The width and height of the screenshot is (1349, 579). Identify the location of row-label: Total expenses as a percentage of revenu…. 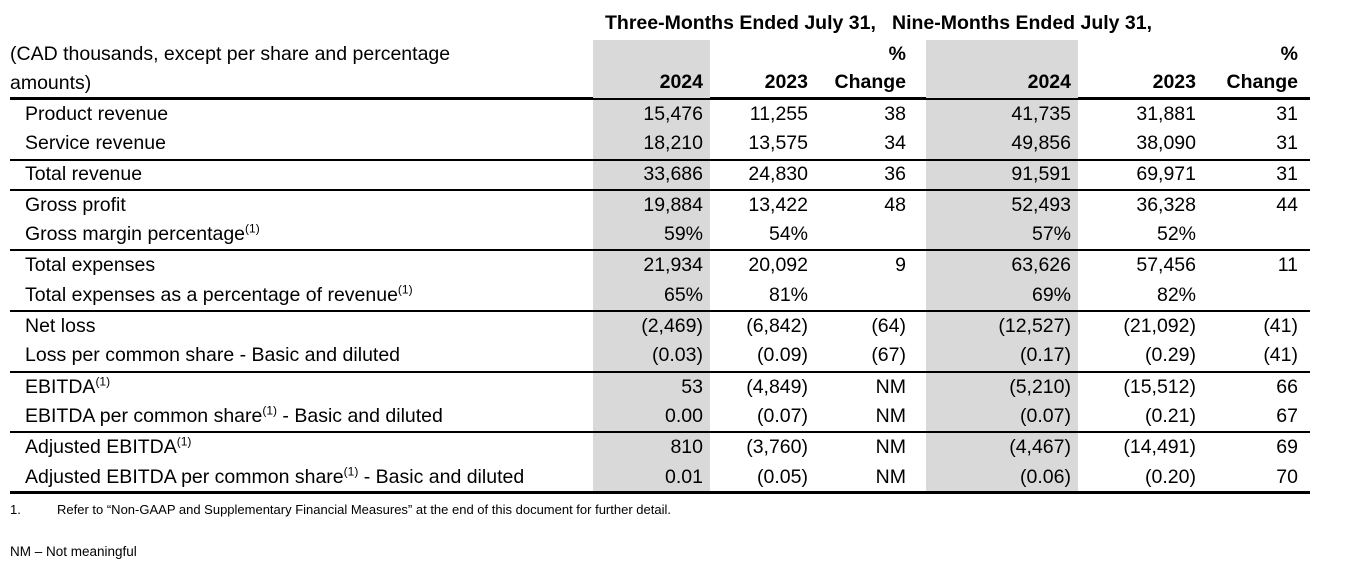
(219, 294).